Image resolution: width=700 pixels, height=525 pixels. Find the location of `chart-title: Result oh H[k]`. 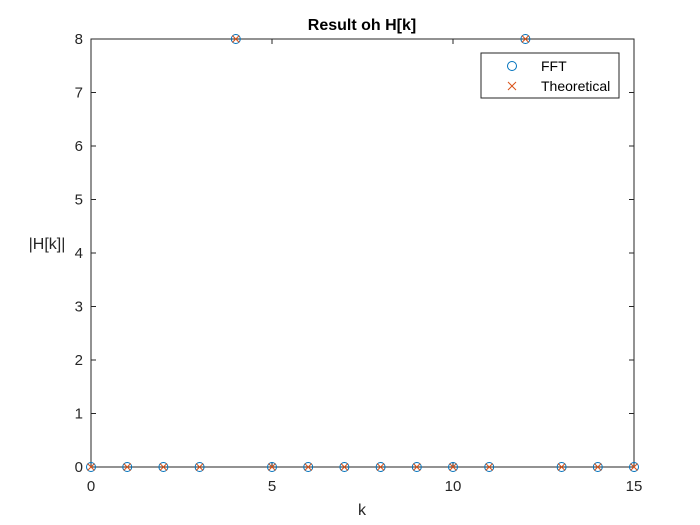

chart-title: Result oh H[k] is located at coordinates (362, 25).